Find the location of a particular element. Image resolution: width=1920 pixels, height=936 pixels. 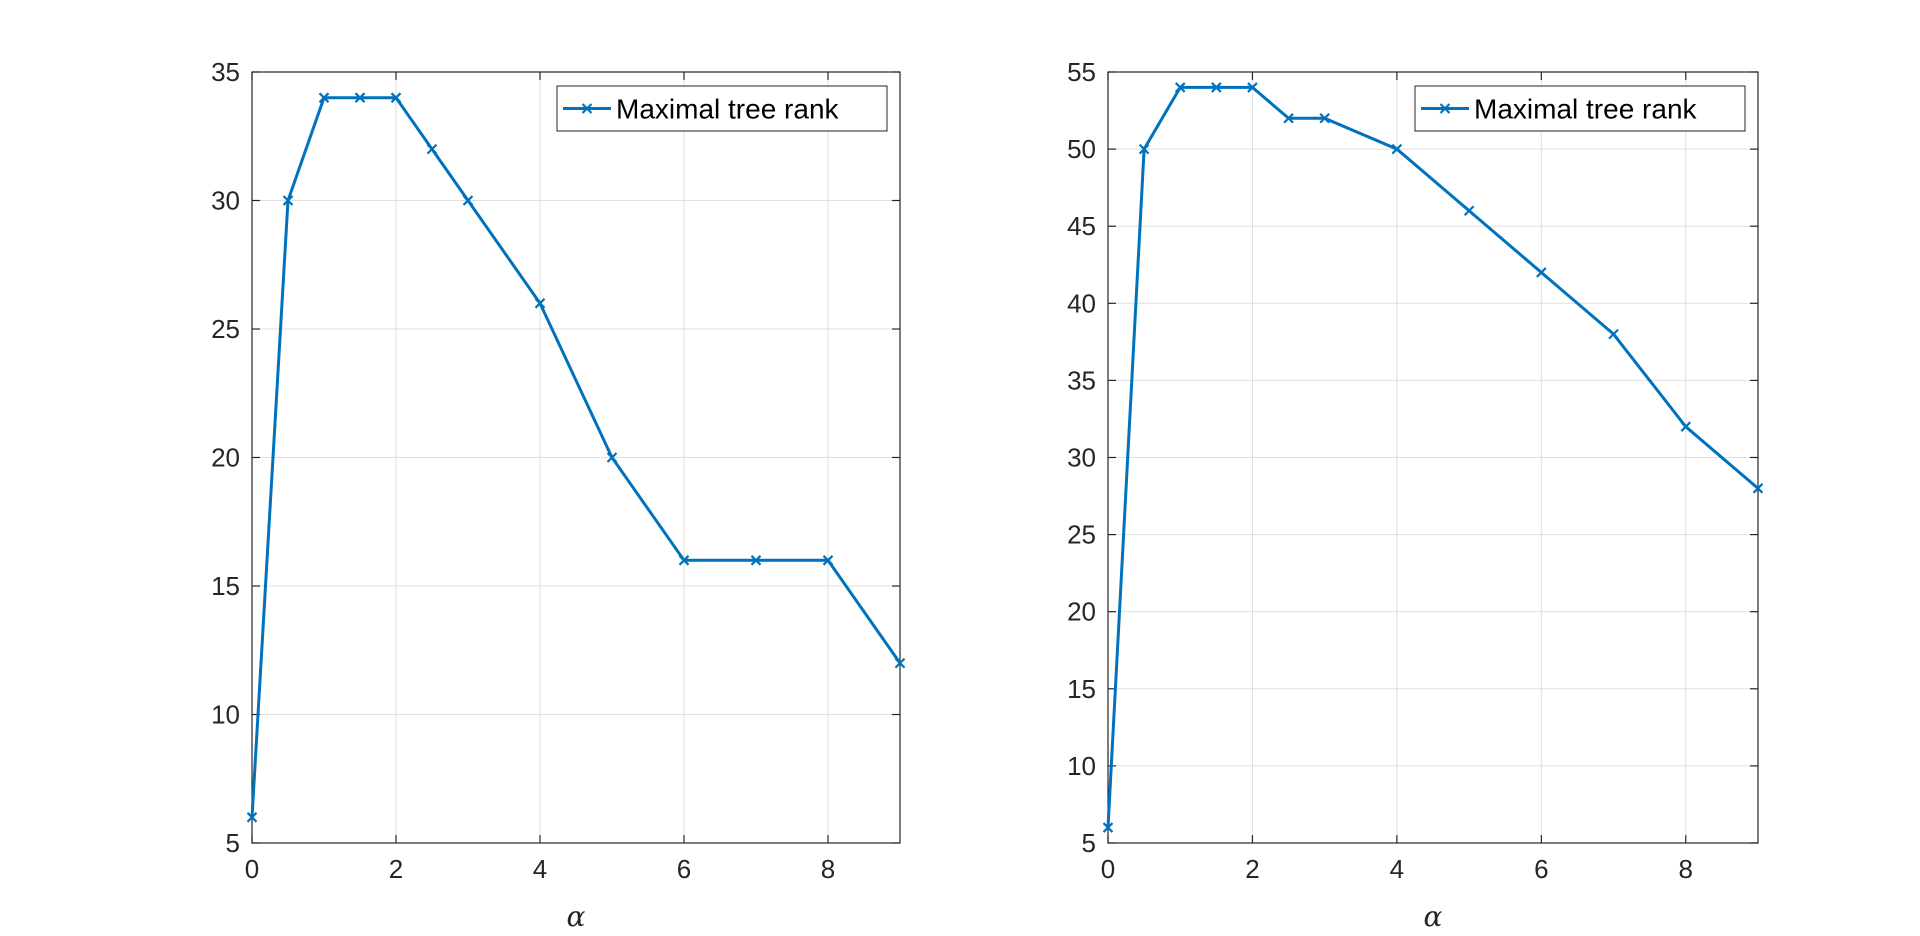

y-tick-label: 50 is located at coordinates (1081, 149).